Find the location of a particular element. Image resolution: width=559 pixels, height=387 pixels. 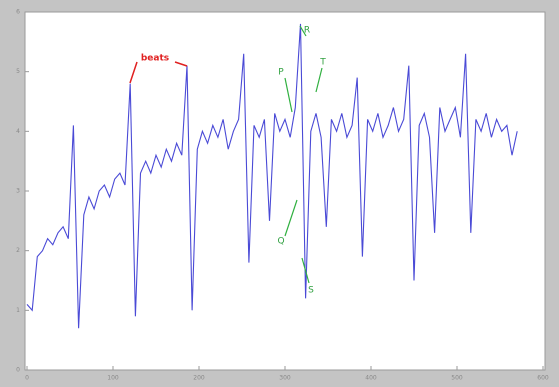

annotation: T is located at coordinates (322, 63).